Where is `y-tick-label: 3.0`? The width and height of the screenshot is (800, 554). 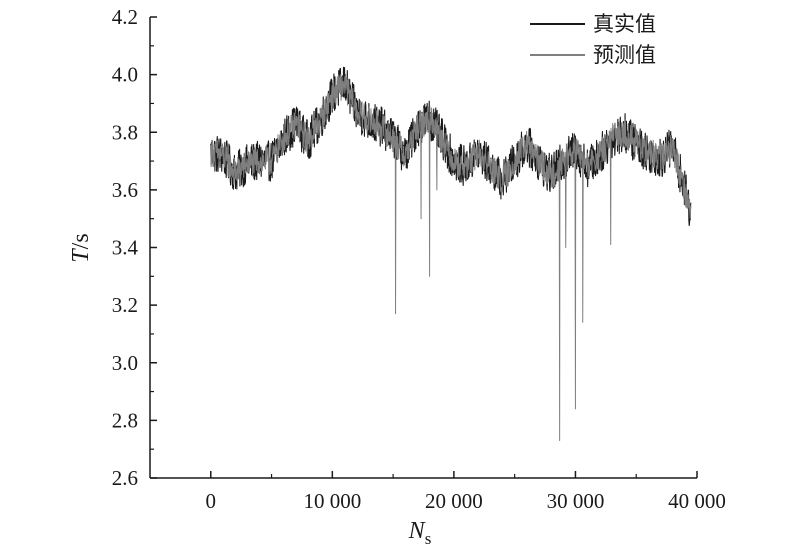 y-tick-label: 3.0 is located at coordinates (125, 363).